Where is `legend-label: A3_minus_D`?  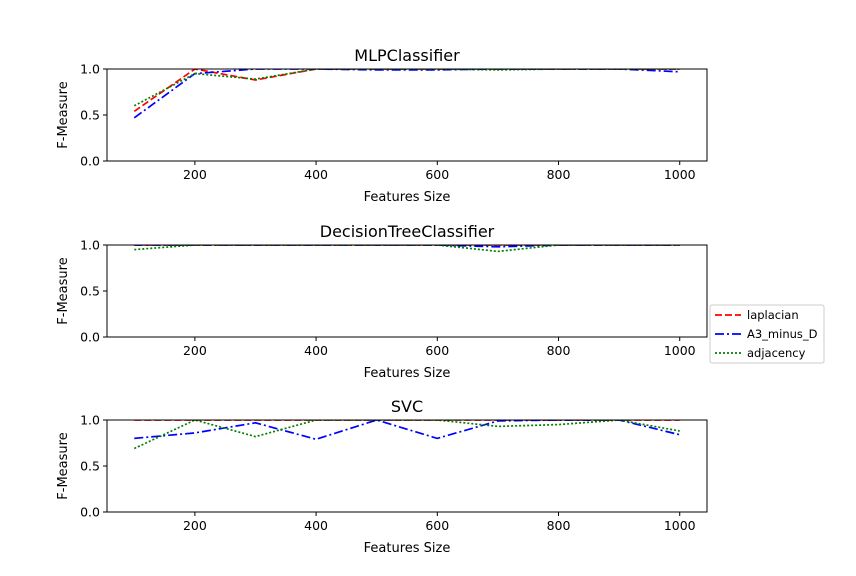 legend-label: A3_minus_D is located at coordinates (782, 334).